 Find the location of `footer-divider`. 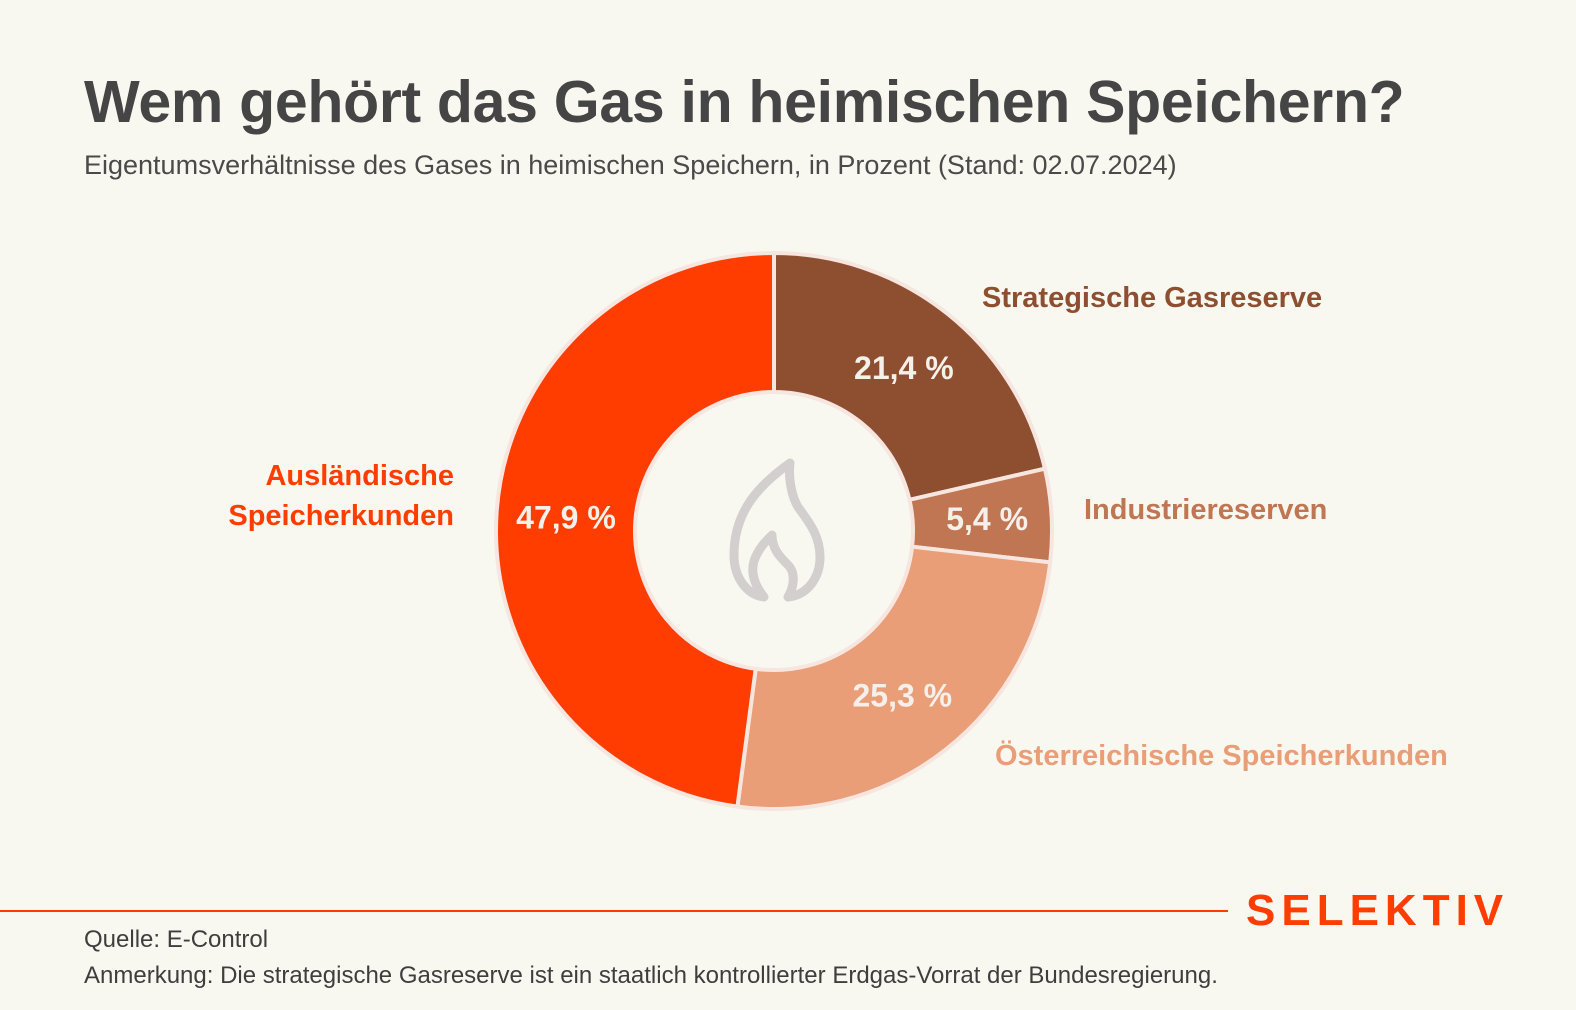

footer-divider is located at coordinates (614, 911).